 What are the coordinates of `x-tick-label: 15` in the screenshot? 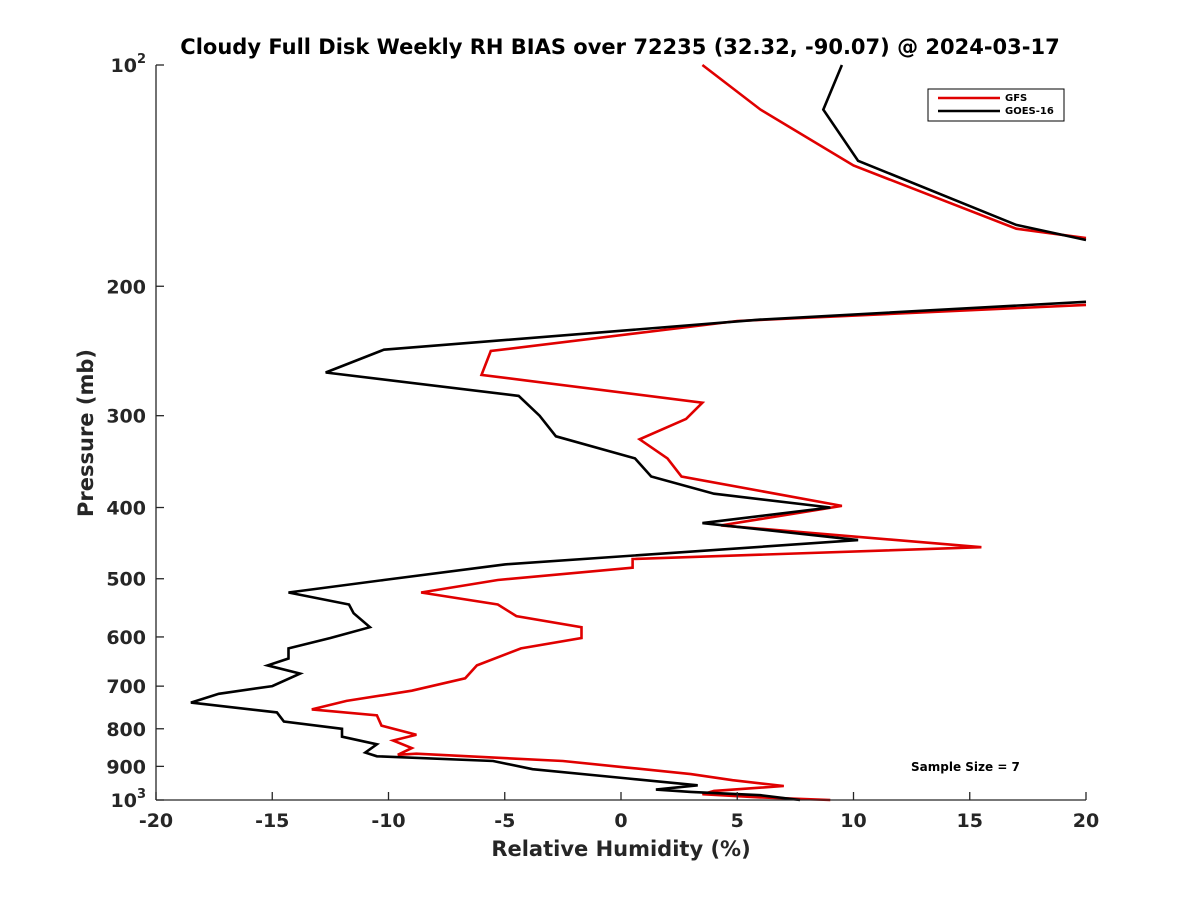 It's located at (970, 821).